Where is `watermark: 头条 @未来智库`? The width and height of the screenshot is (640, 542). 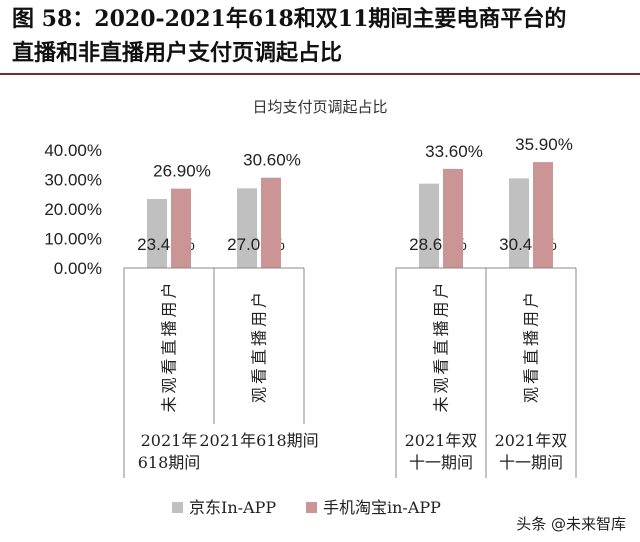 watermark: 头条 @未来智库 is located at coordinates (571, 524).